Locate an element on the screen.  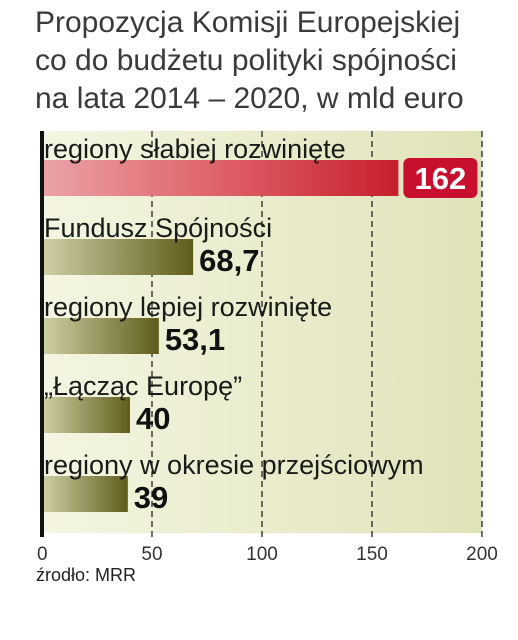
x-tick-label: 0 is located at coordinates (42, 554).